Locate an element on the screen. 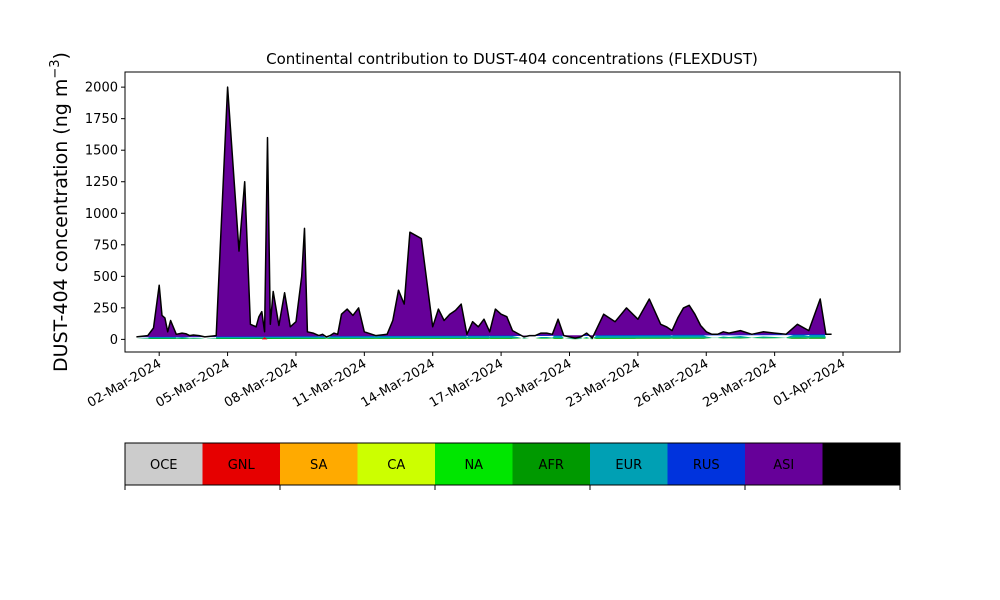  x-tick-label: 05-Mar-2024 is located at coordinates (192, 383).